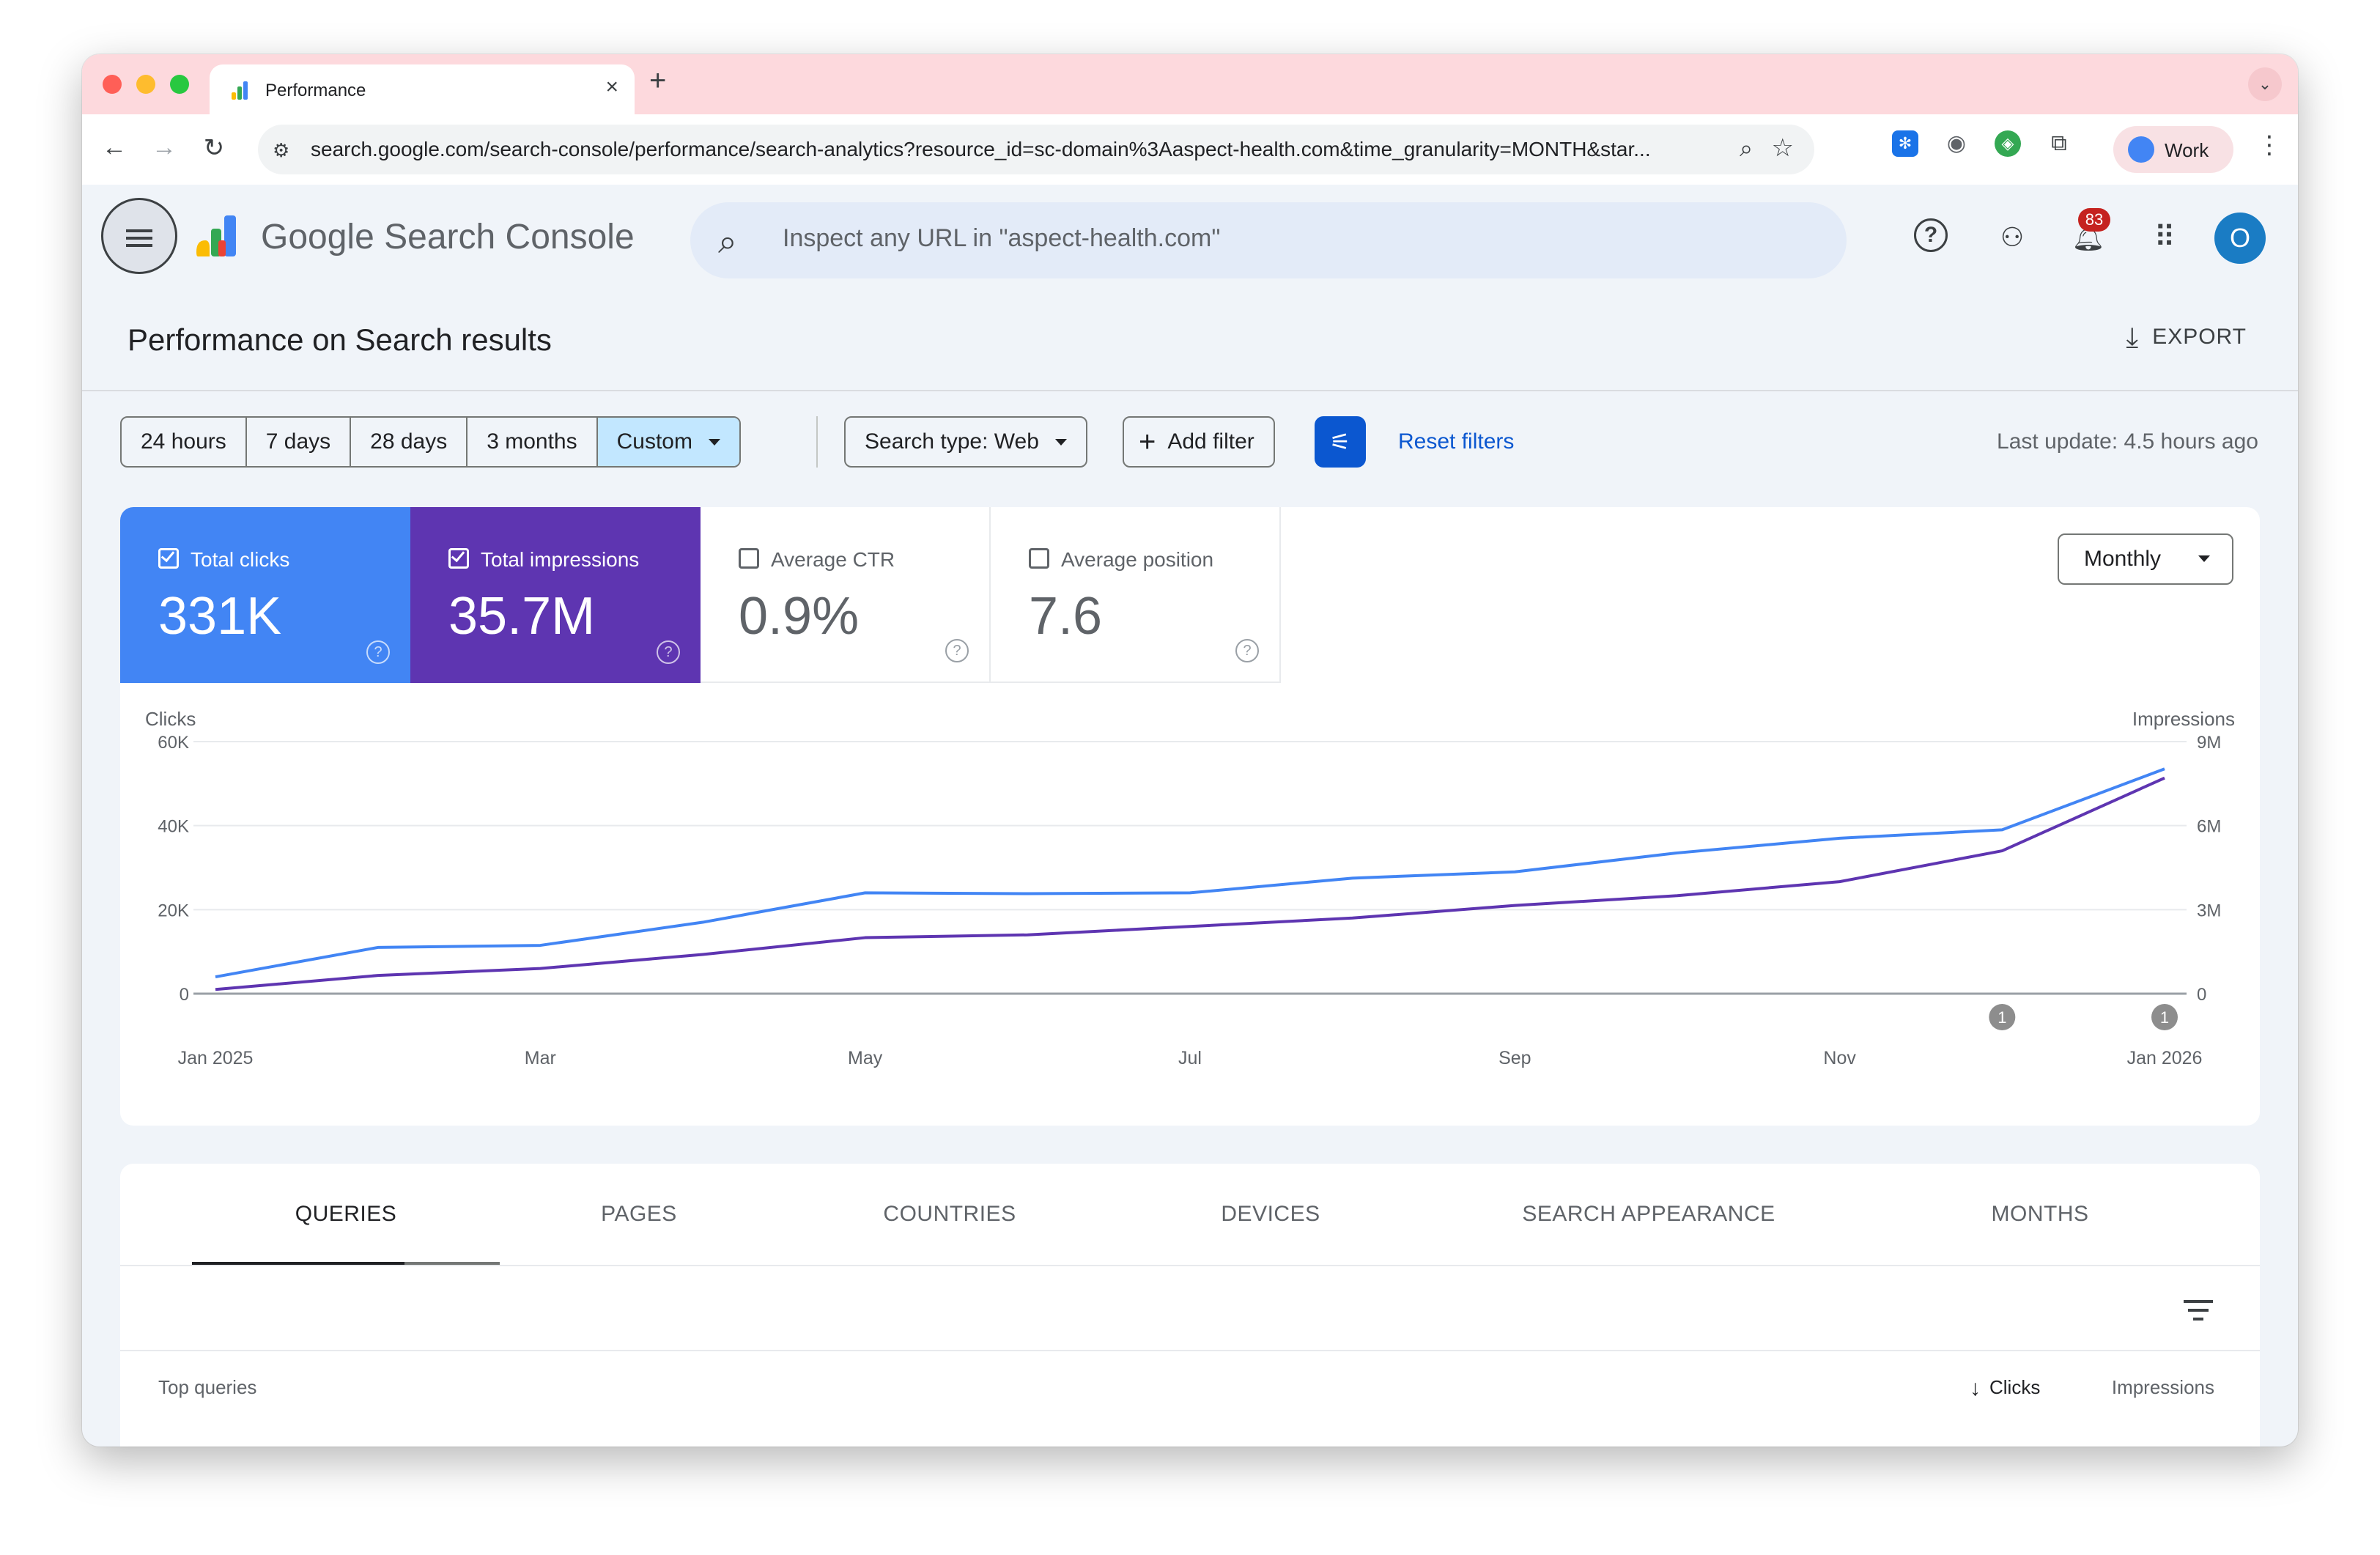 The width and height of the screenshot is (2380, 1555). What do you see at coordinates (346, 1264) in the screenshot?
I see `active-tab-indicator` at bounding box center [346, 1264].